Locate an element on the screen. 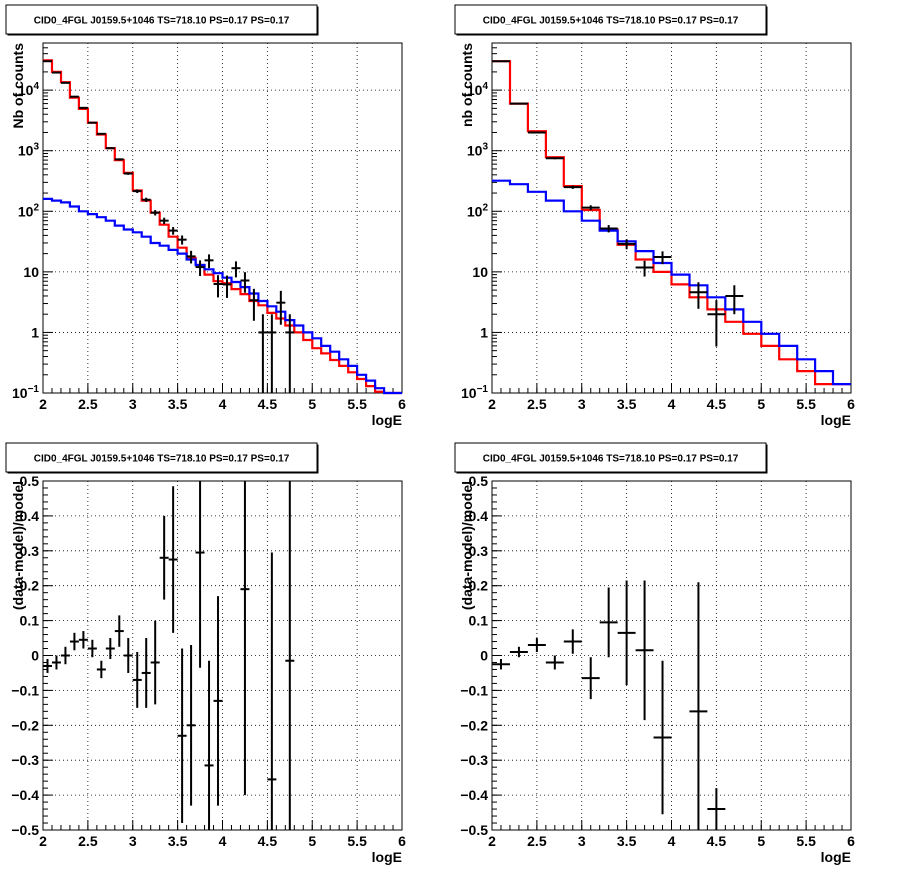 This screenshot has width=898, height=875. x-tick-label: 2 is located at coordinates (492, 841).